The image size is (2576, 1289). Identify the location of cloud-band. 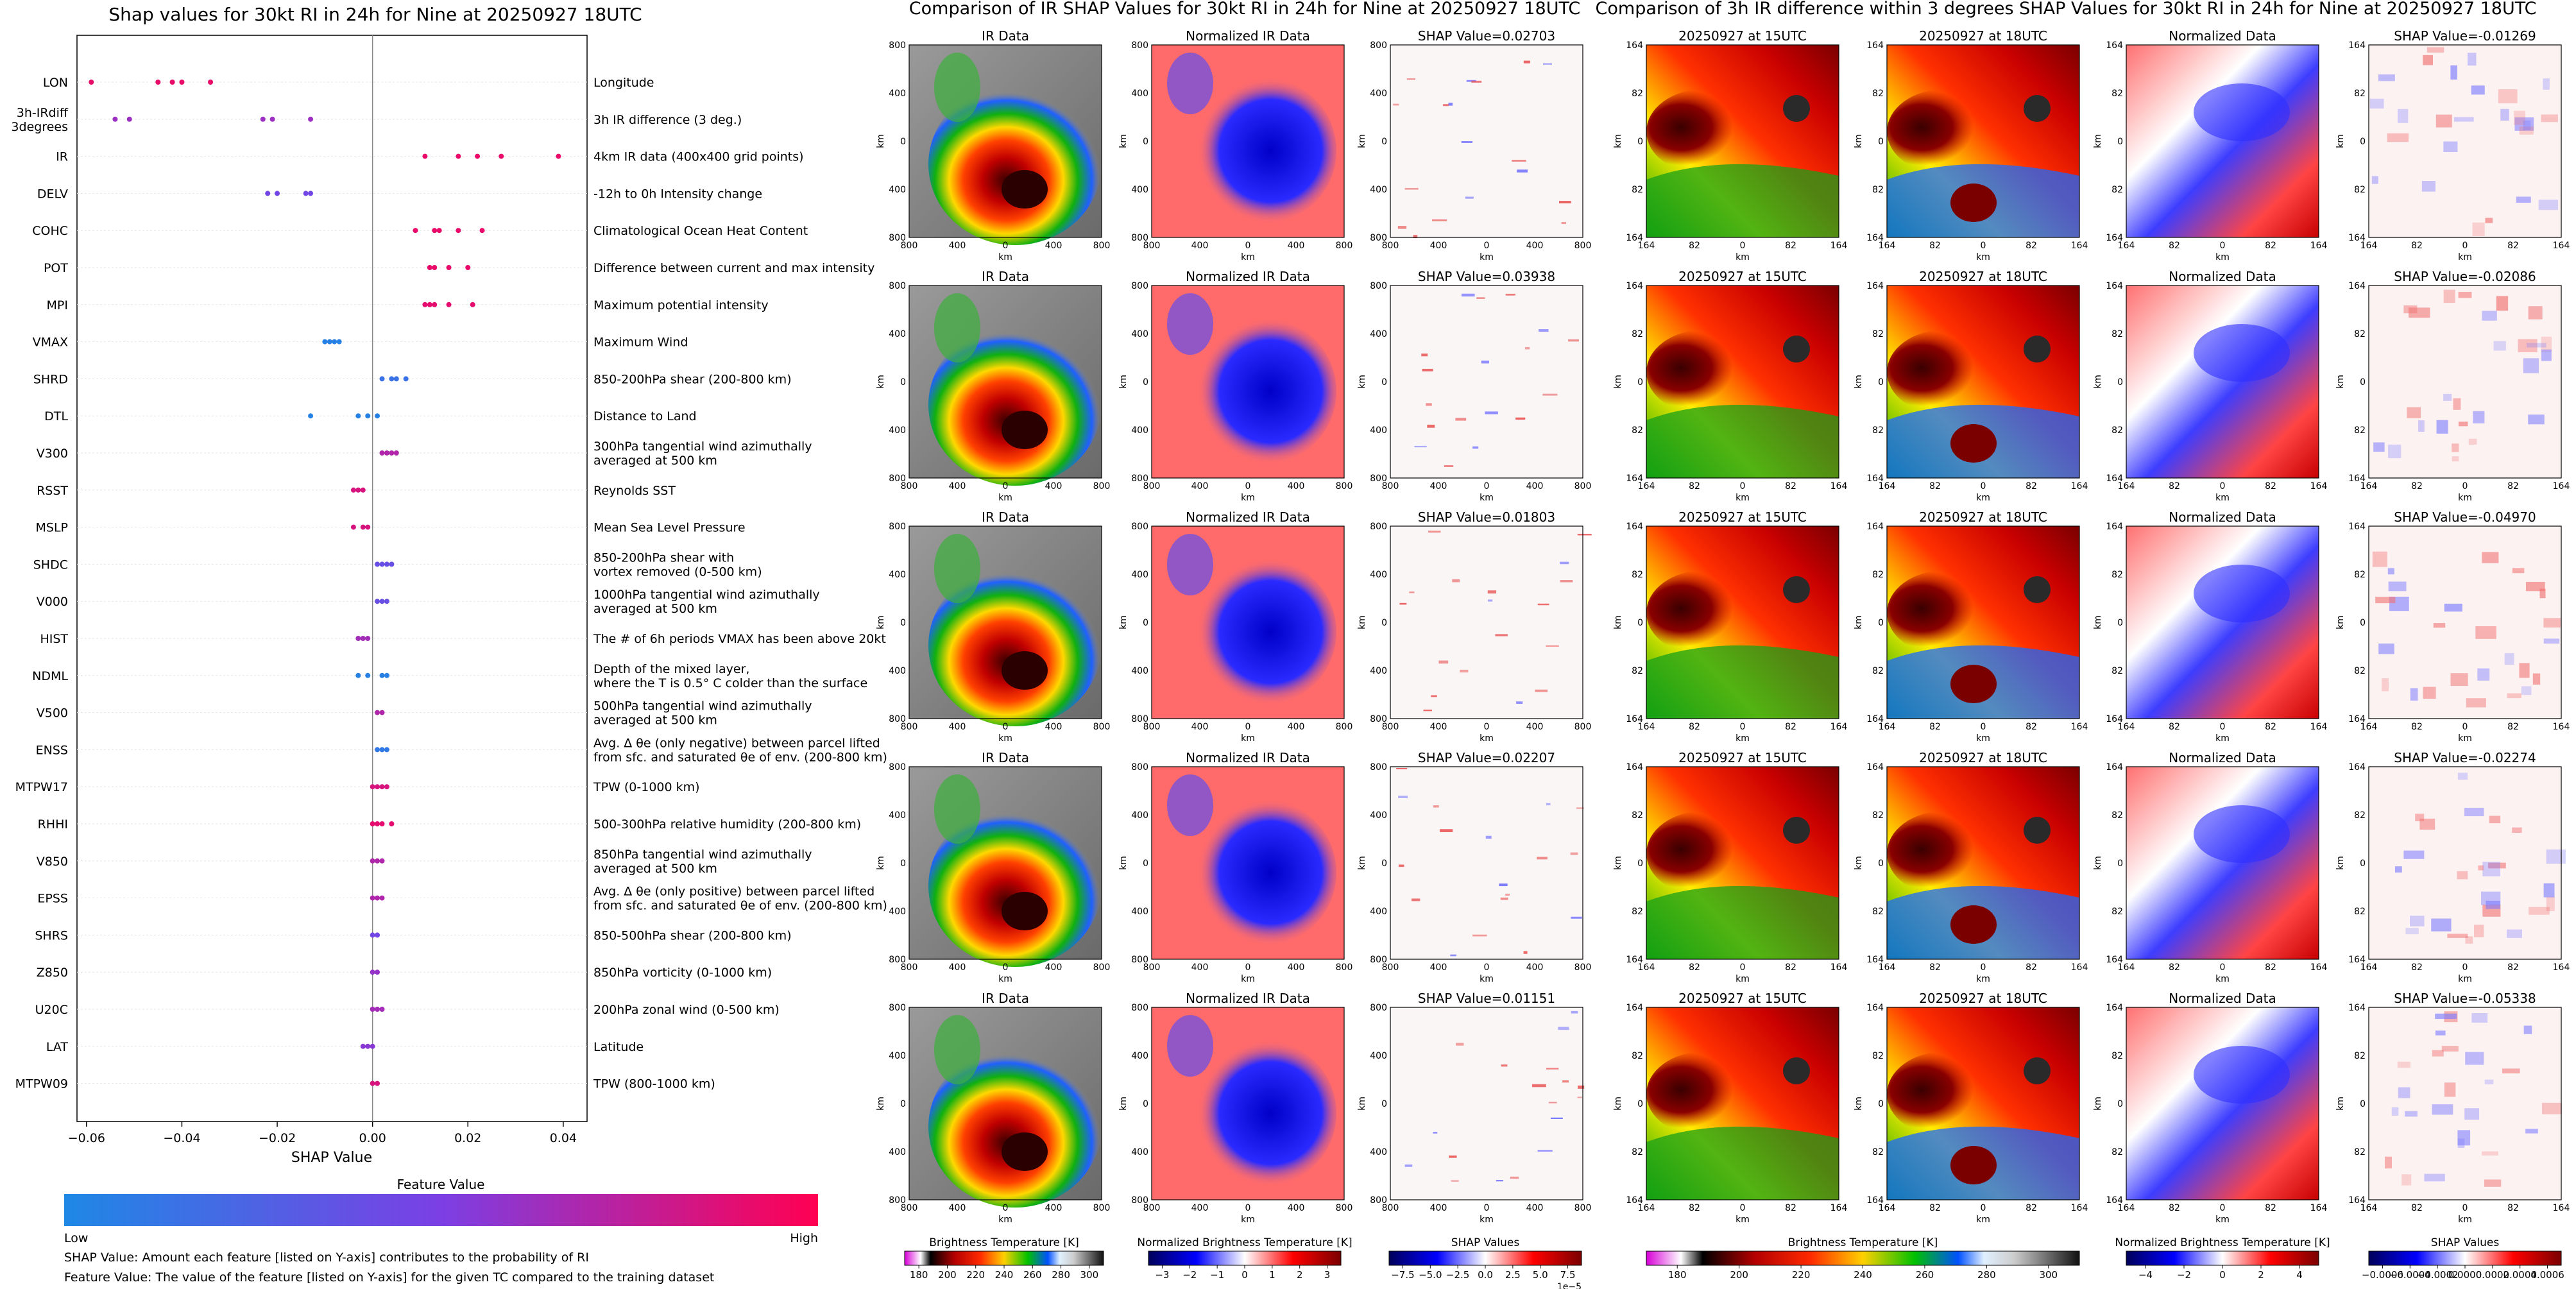
(957, 328).